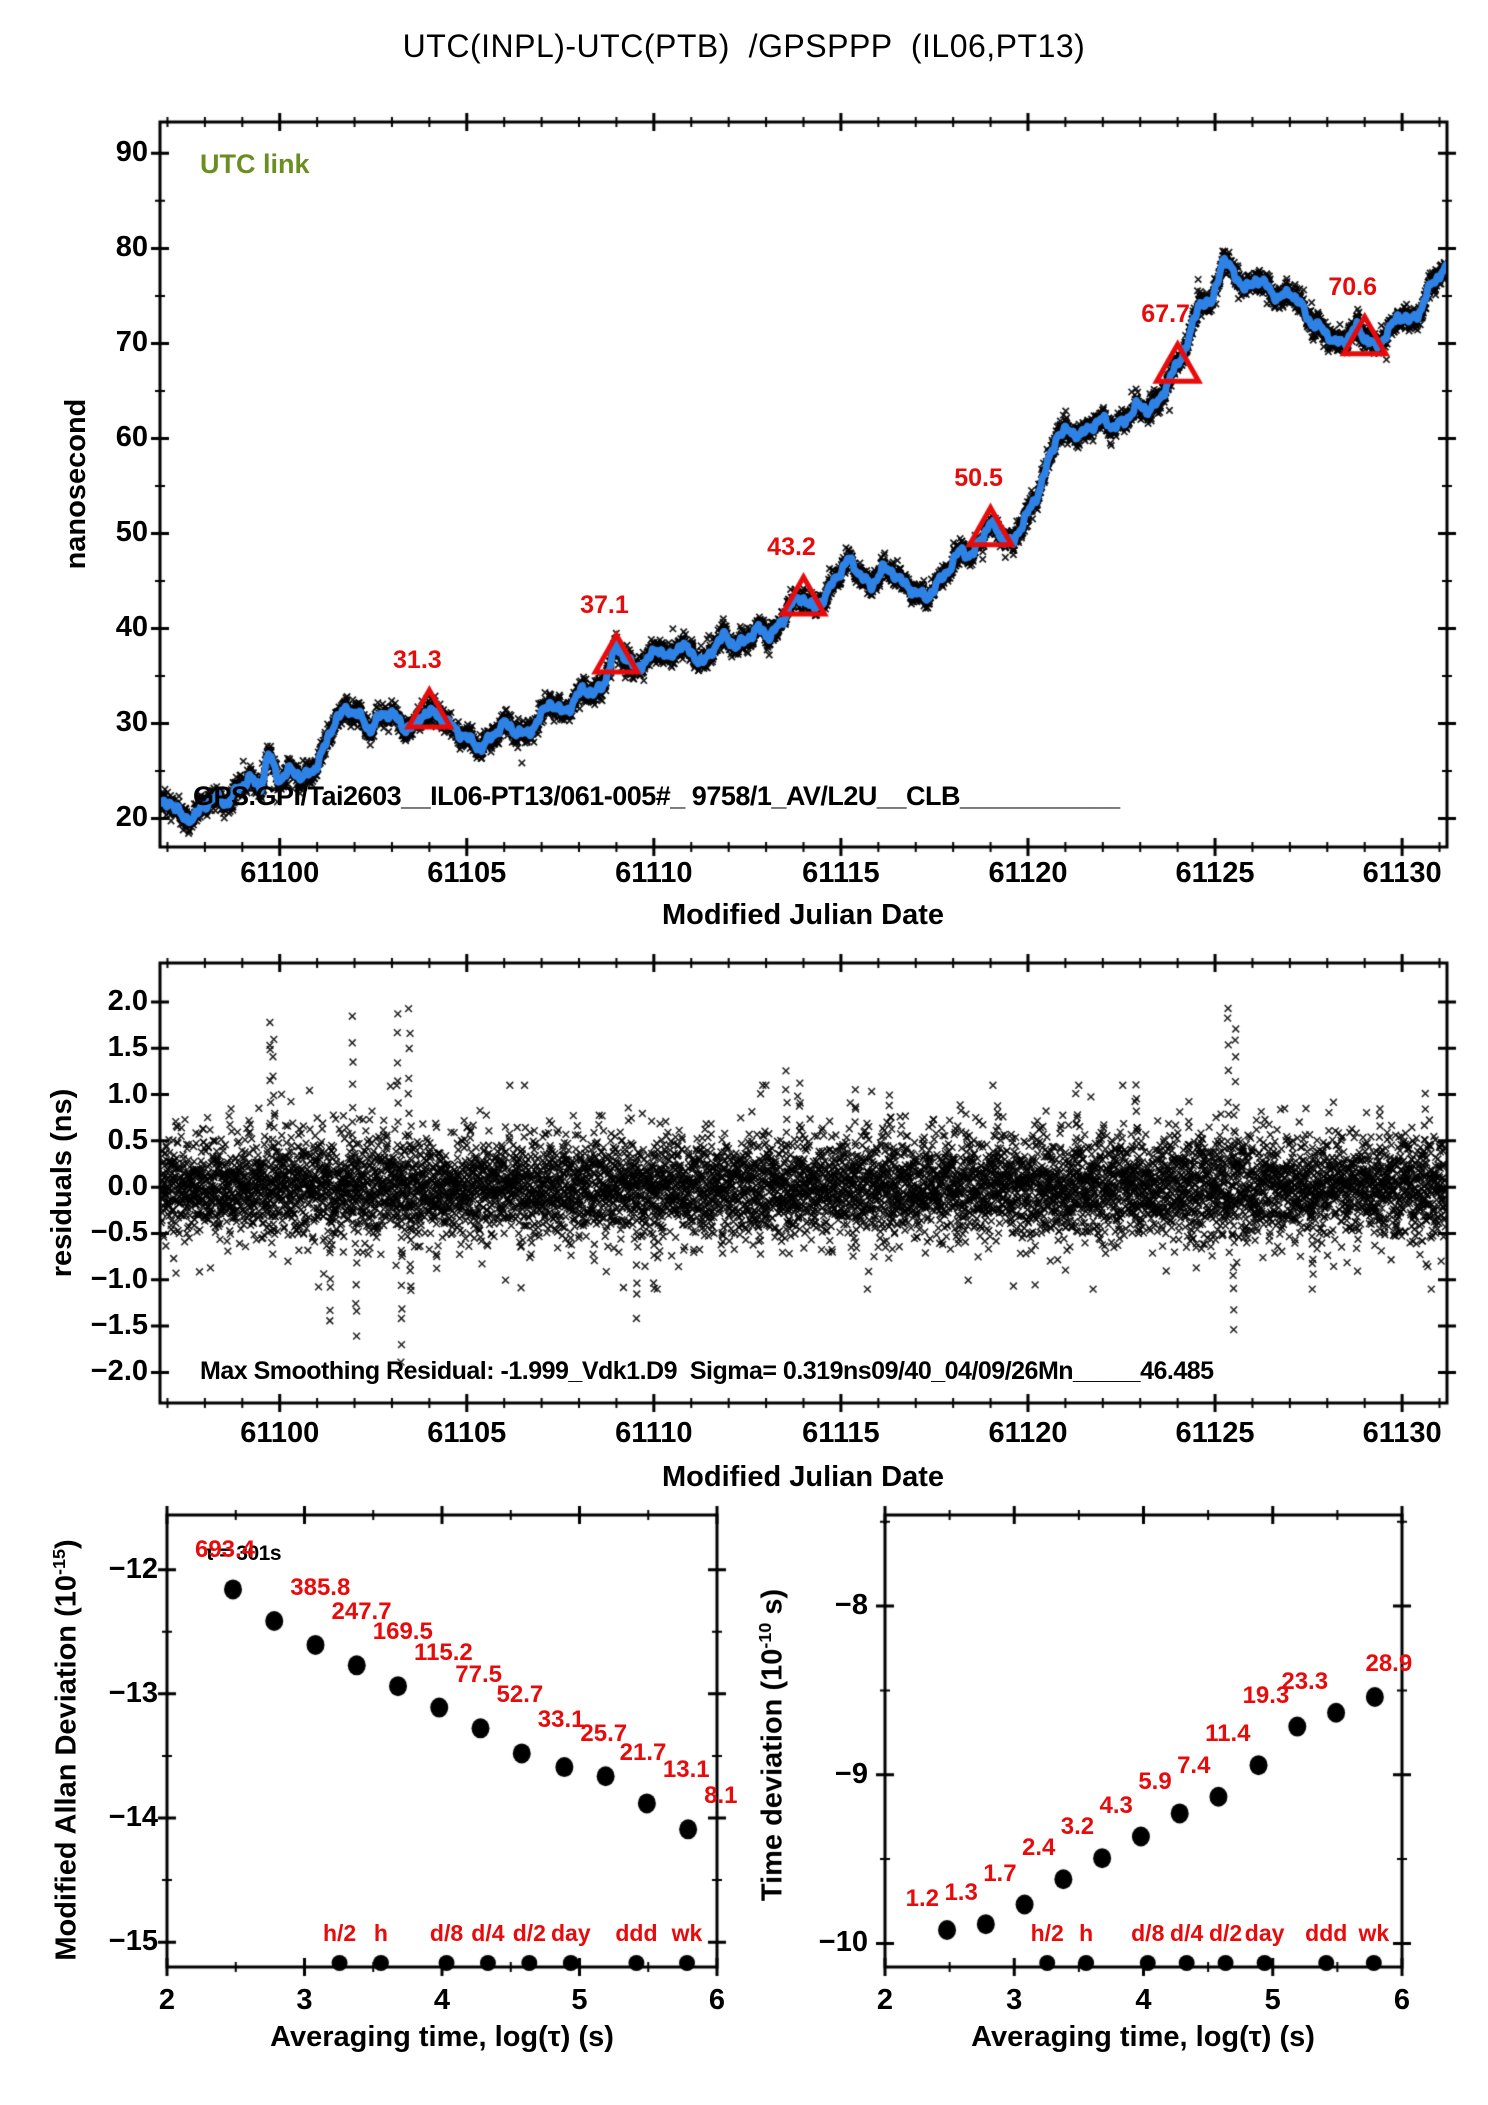 The height and width of the screenshot is (2105, 1488). What do you see at coordinates (66, 1544) in the screenshot?
I see `ylabel-segment: )` at bounding box center [66, 1544].